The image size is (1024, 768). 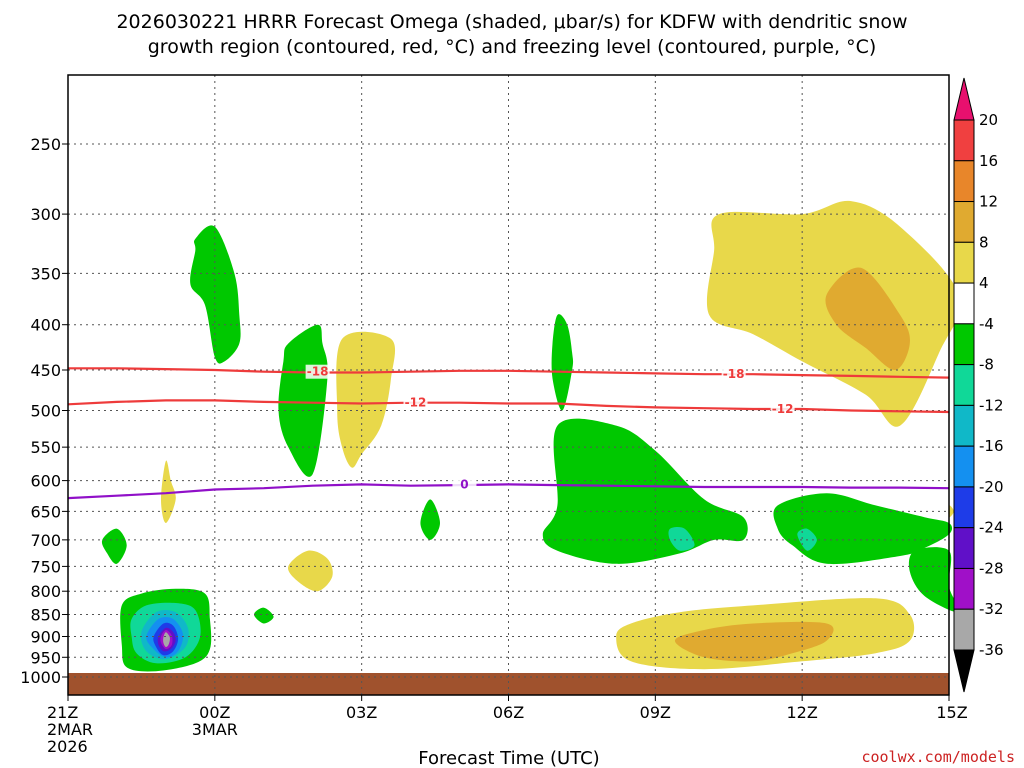 I want to click on colorbar-label--24: -24, so click(x=991, y=528).